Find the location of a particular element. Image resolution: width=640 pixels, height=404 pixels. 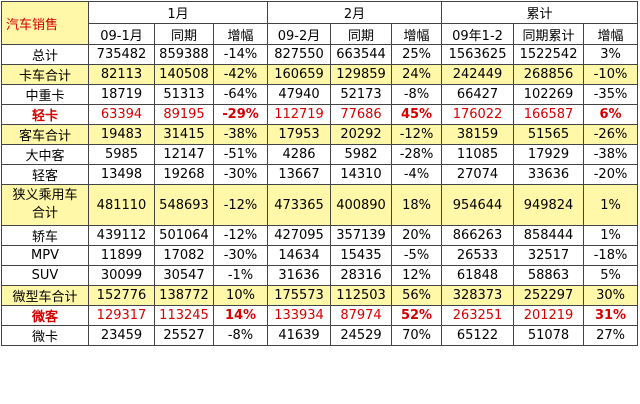

table-cell: 400890 is located at coordinates (361, 205).